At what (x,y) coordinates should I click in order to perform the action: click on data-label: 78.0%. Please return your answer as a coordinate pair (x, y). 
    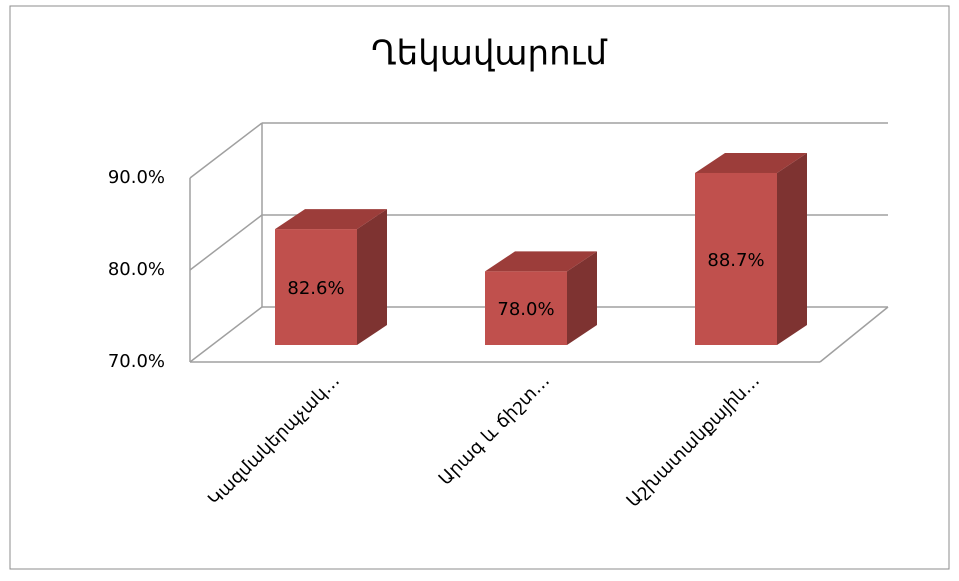
    Looking at the image, I should click on (525, 309).